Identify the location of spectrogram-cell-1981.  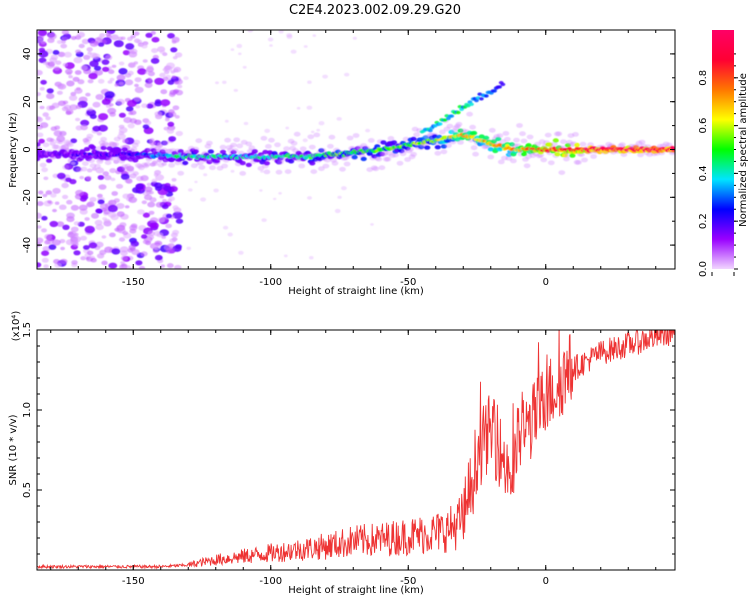
(430, 131).